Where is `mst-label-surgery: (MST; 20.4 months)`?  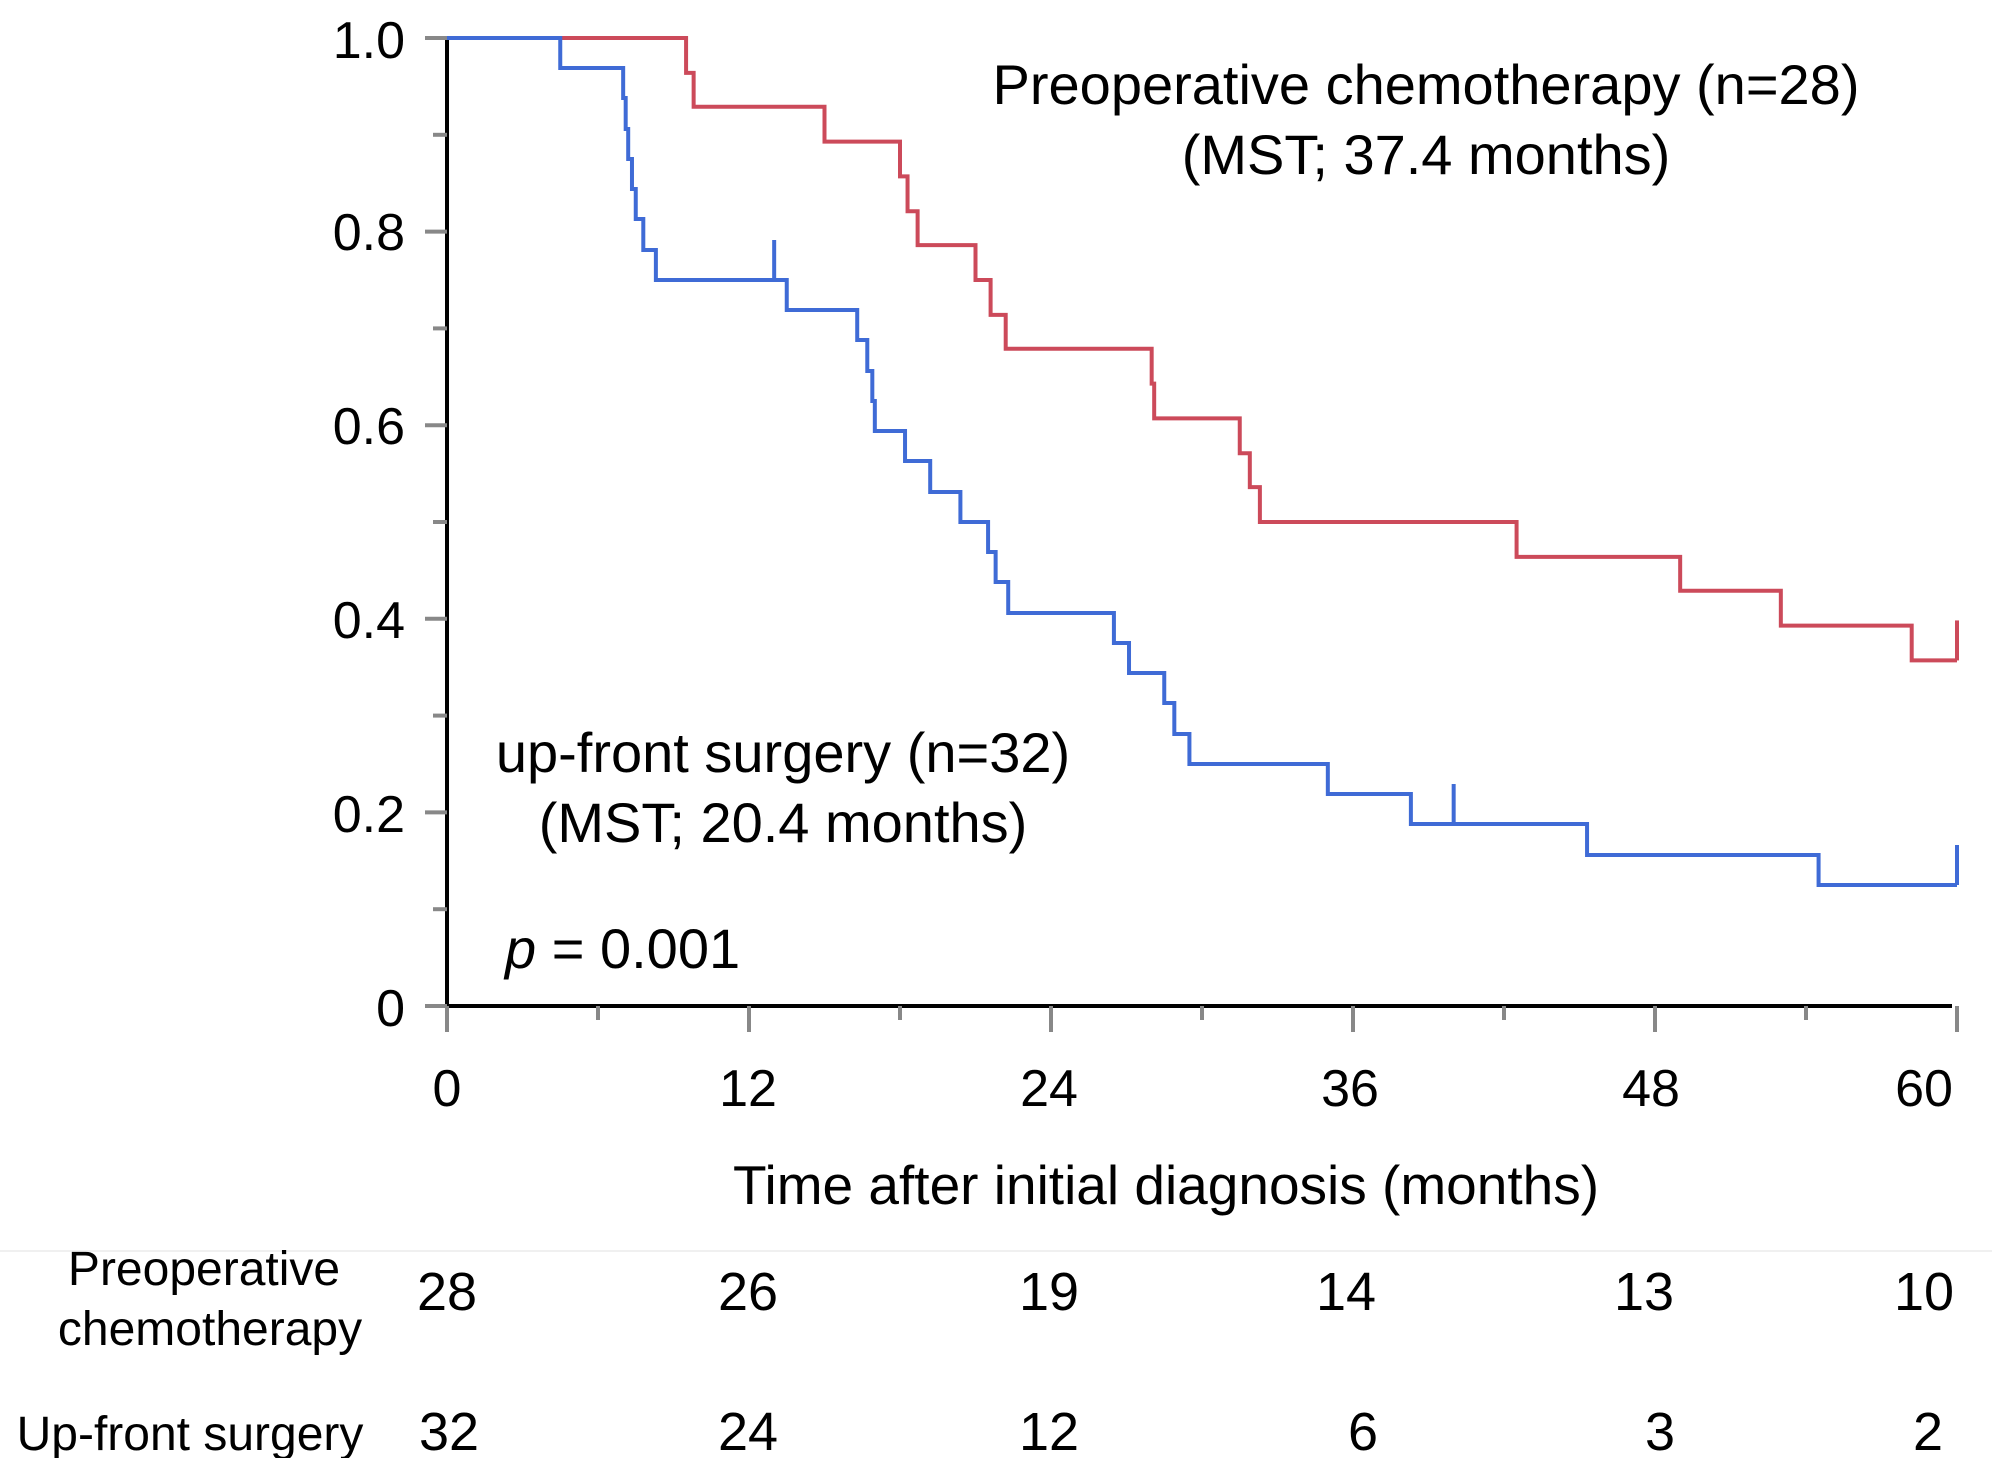 mst-label-surgery: (MST; 20.4 months) is located at coordinates (783, 822).